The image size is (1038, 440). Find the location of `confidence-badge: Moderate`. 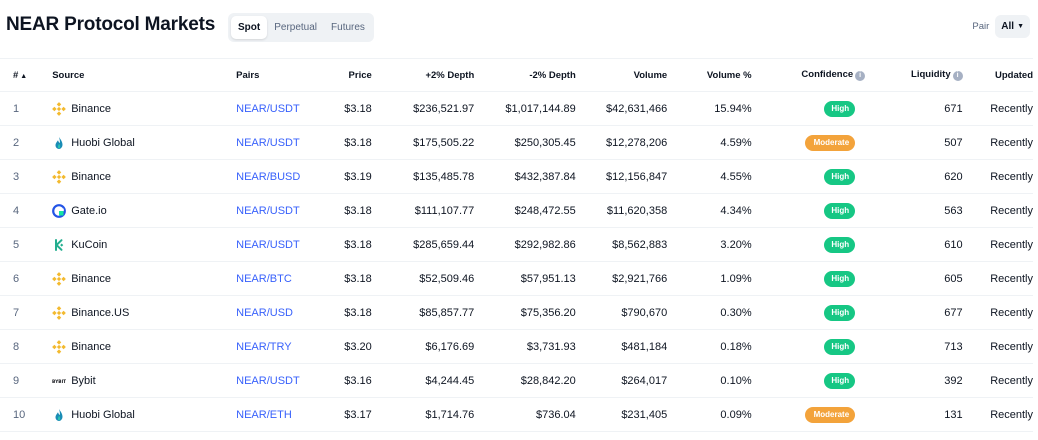

confidence-badge: Moderate is located at coordinates (830, 142).